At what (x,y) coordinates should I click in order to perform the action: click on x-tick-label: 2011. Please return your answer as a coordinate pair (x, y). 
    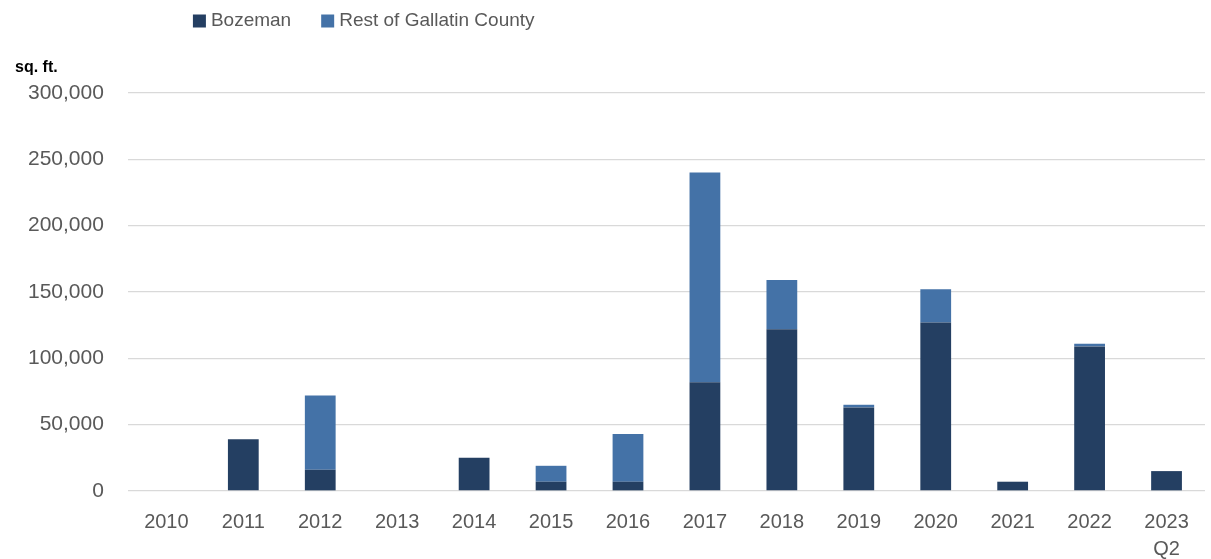
    Looking at the image, I should click on (243, 521).